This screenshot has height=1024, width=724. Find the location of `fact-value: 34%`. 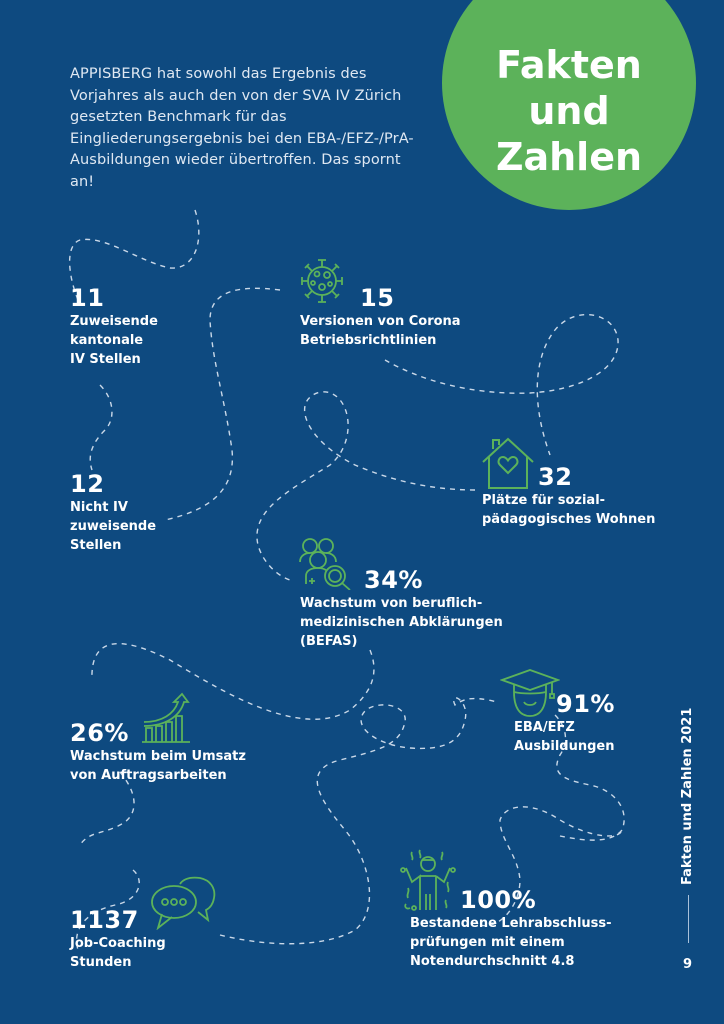

fact-value: 34% is located at coordinates (393, 580).